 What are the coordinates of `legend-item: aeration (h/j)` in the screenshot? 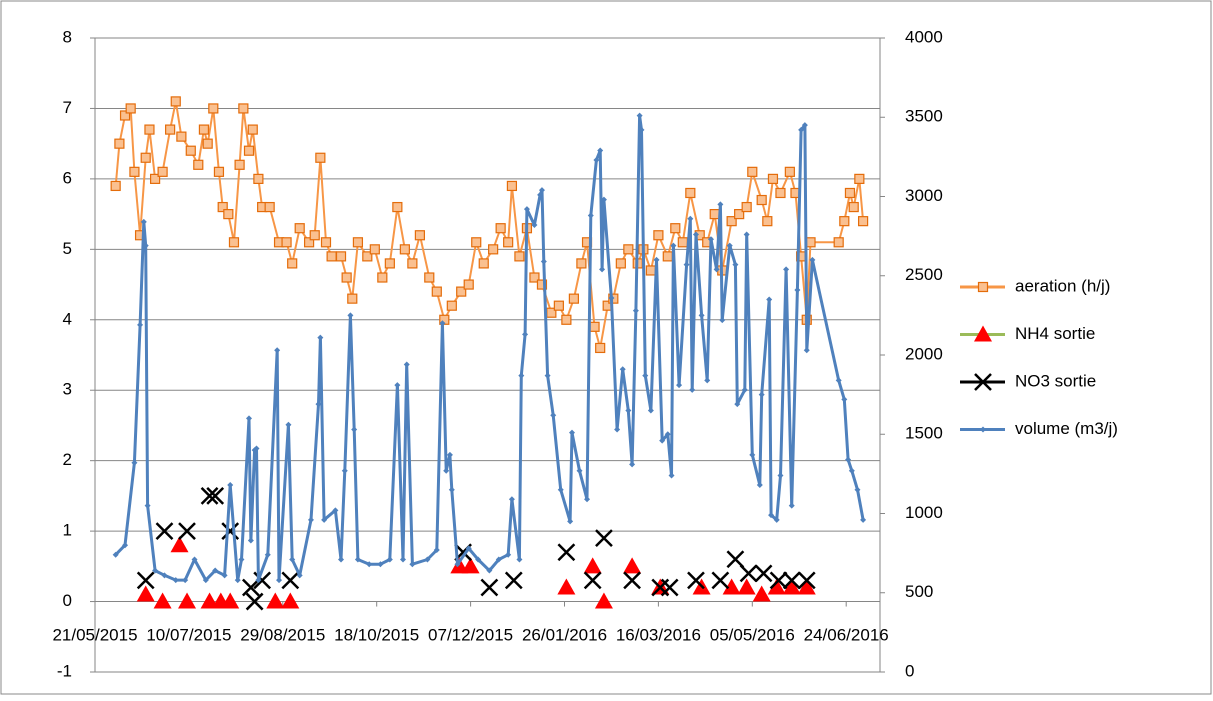 It's located at (1035, 285).